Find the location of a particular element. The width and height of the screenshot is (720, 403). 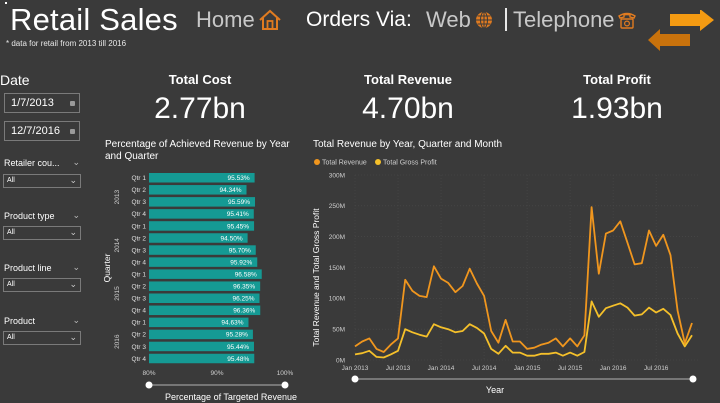

kpi-total-revenue-label: Total Revenue is located at coordinates (408, 79).